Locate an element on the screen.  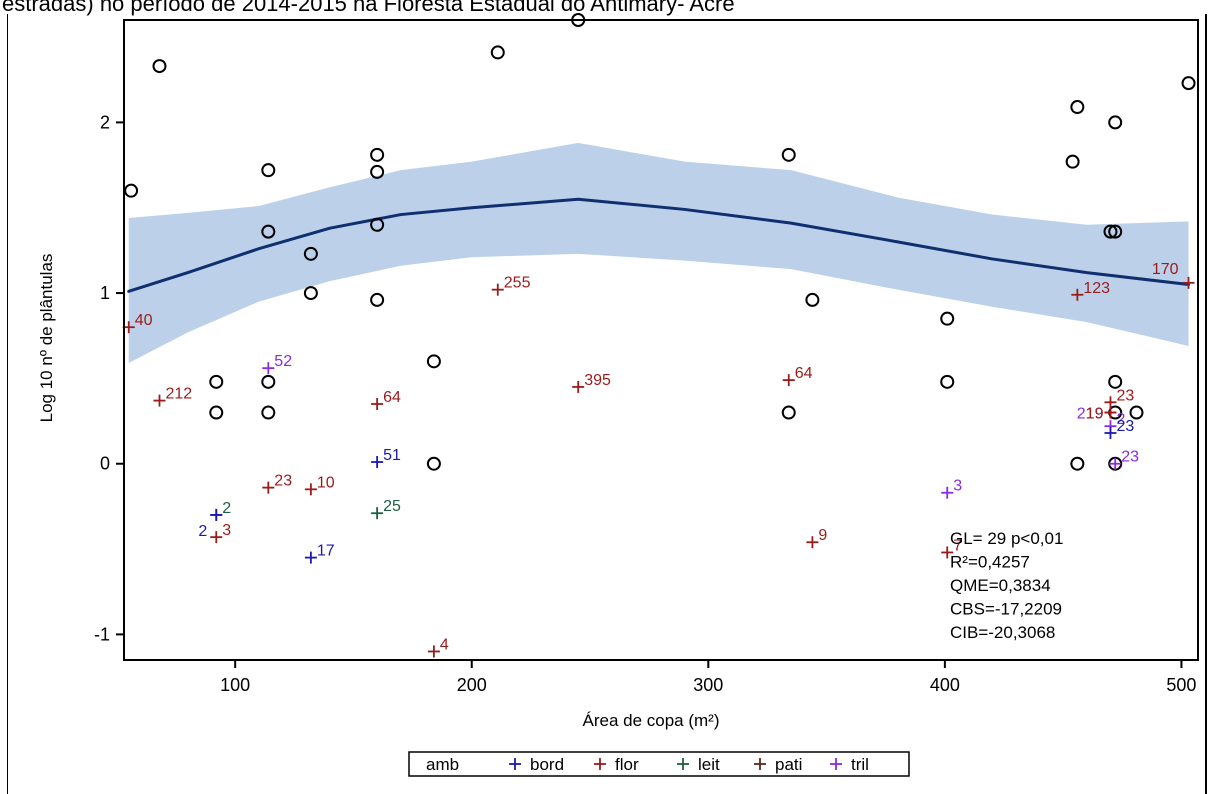
predicted-point: 51 is located at coordinates (386, 458).